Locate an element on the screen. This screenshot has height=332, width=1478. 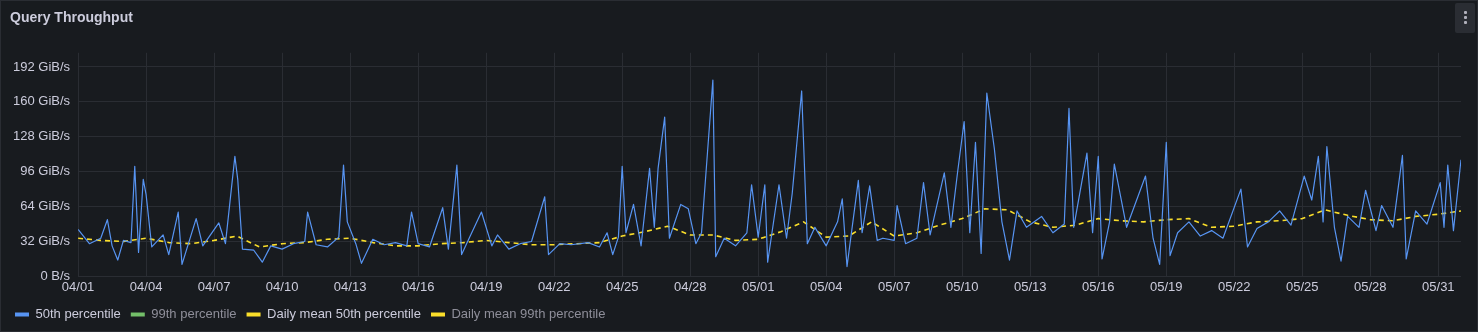
y-tick-label: 0 B/s is located at coordinates (55, 275).